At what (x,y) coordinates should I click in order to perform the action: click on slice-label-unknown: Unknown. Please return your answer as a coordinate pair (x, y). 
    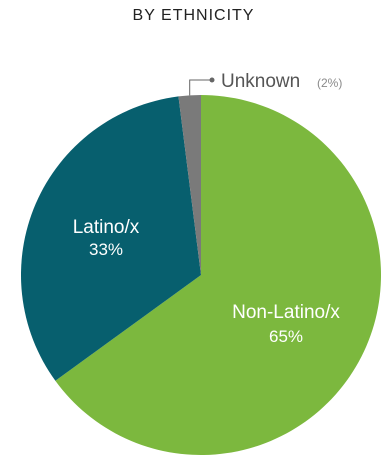
    Looking at the image, I should click on (260, 81).